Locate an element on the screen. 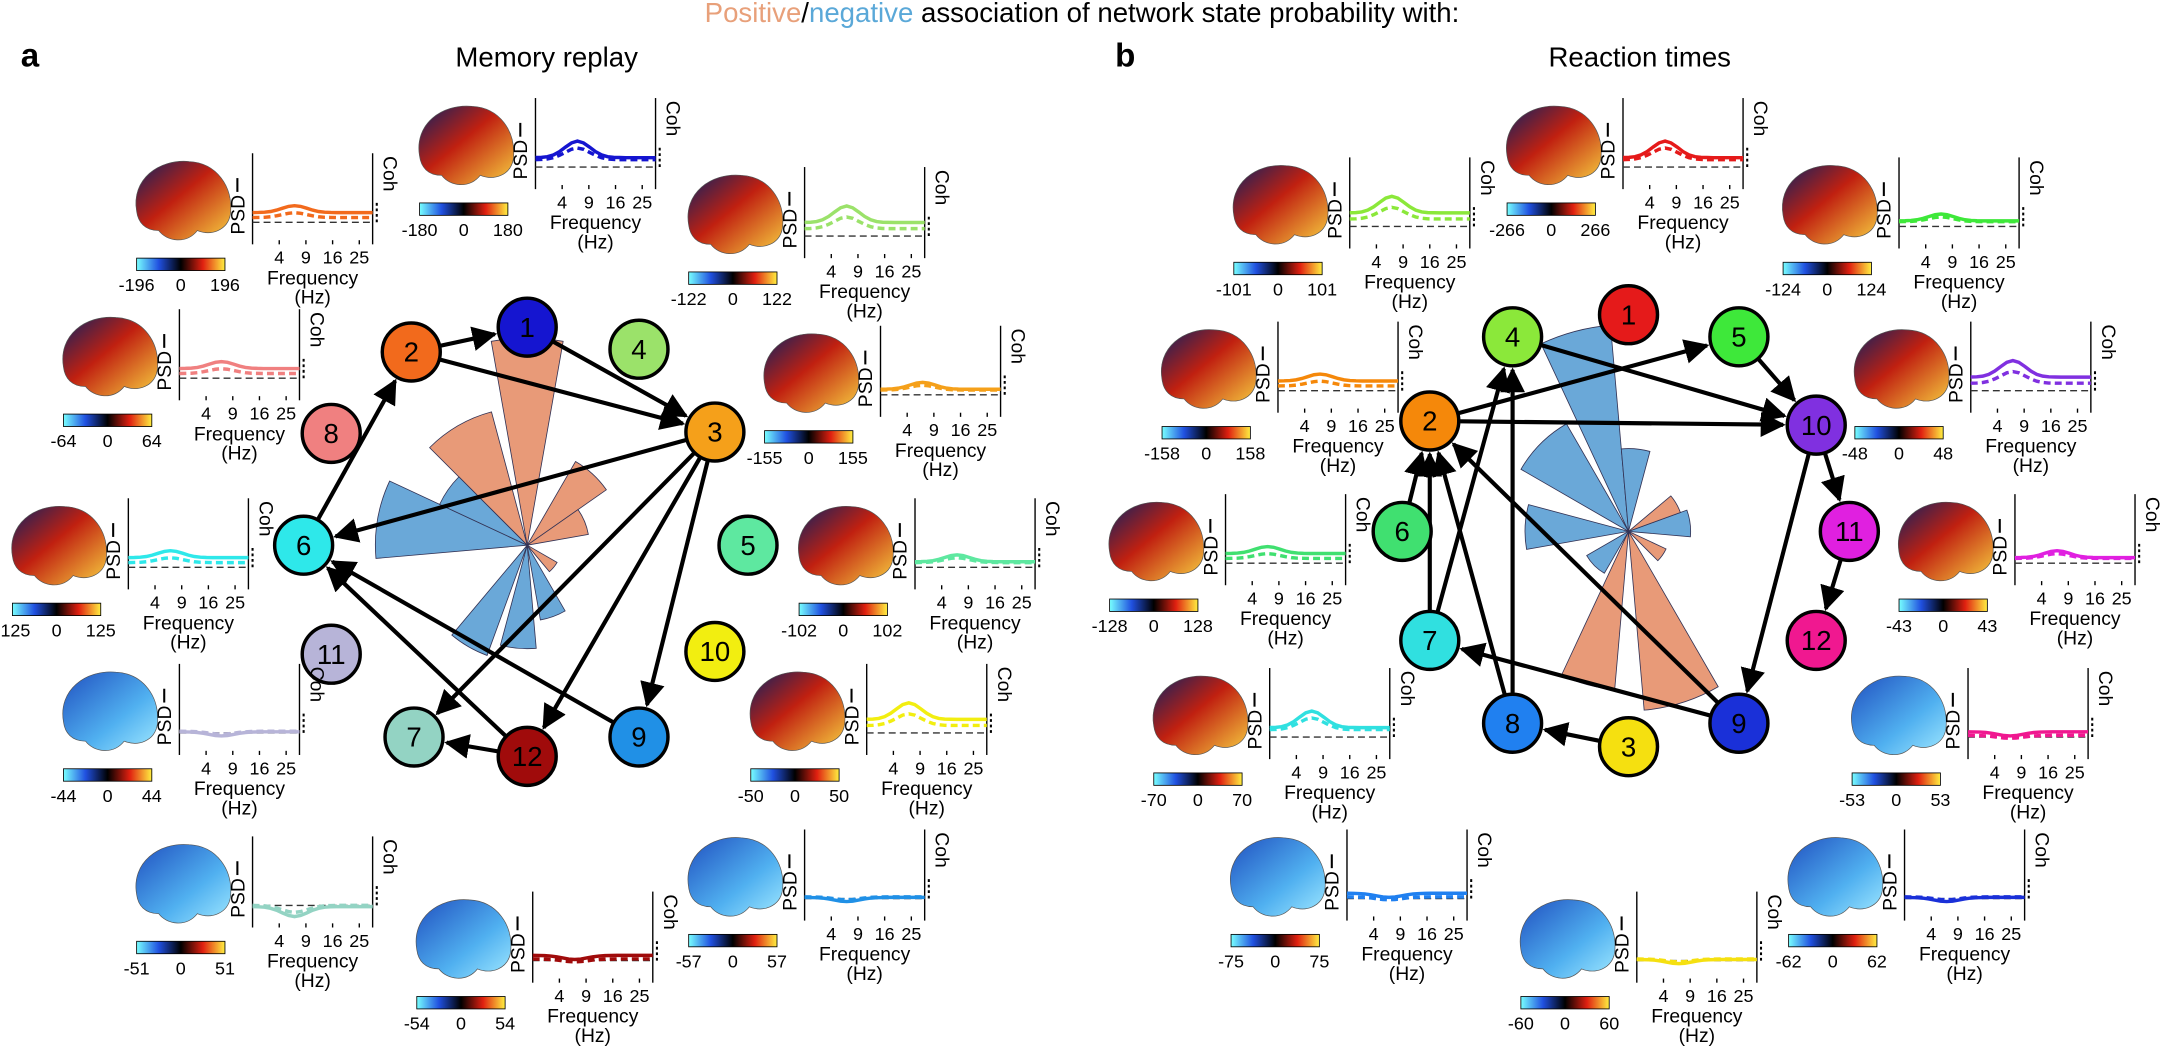  state-label: 6 is located at coordinates (303, 545).